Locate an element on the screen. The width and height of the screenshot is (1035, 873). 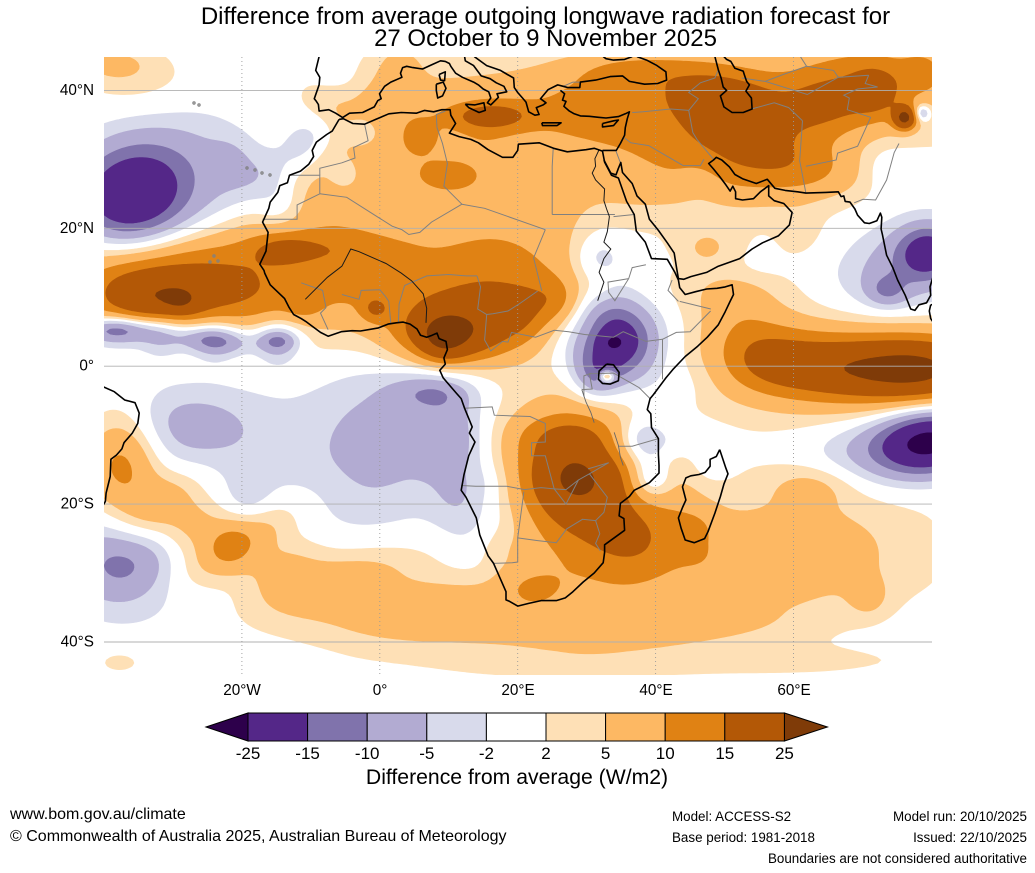
svg-text: 15 is located at coordinates (724, 753).